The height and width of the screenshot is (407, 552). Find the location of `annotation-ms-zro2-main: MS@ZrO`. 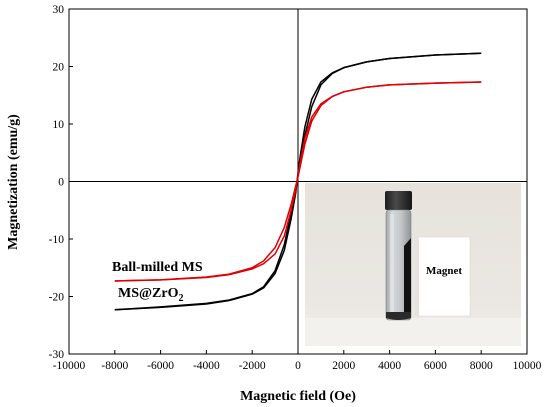

annotation-ms-zro2-main: MS@ZrO is located at coordinates (148, 293).